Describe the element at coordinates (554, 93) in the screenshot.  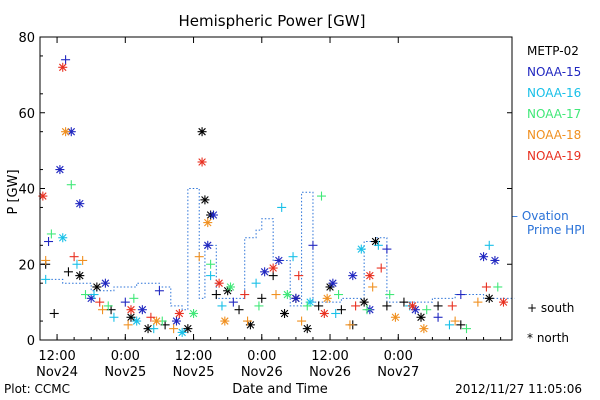
I see `legend-entry: NOAA-16` at that location.